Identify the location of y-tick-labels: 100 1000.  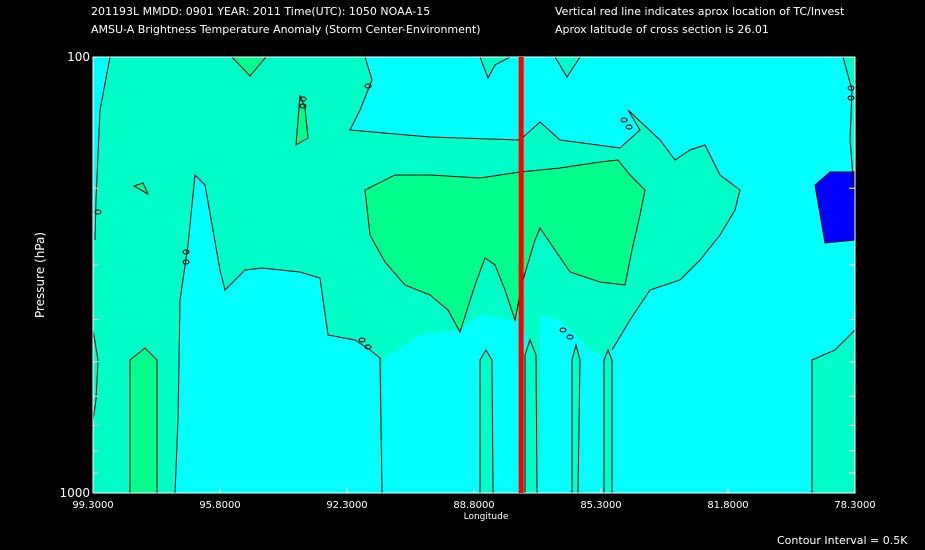
(74, 275).